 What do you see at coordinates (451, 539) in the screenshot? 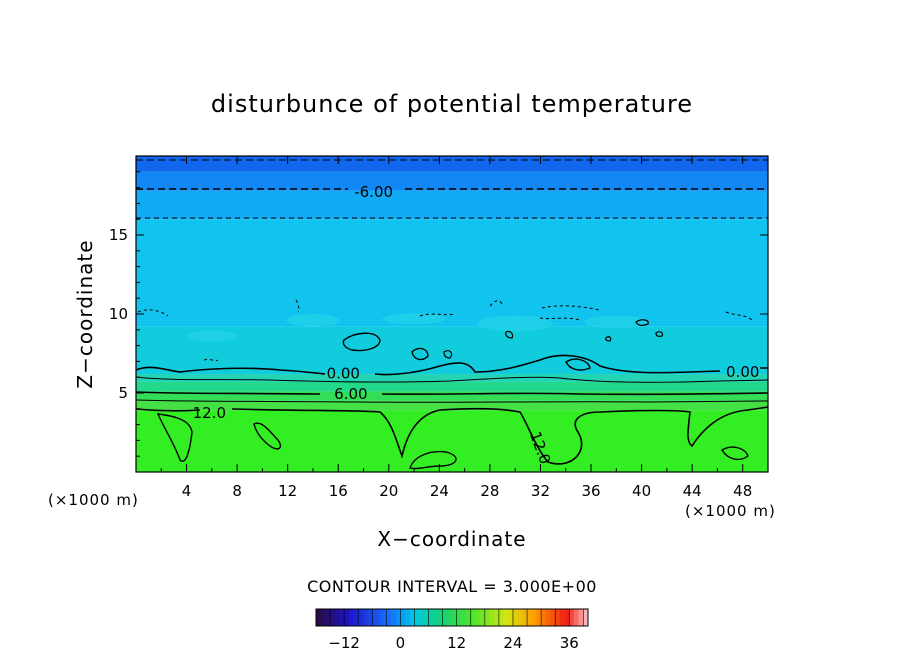
I see `x-axis-label: X−coordinate` at bounding box center [451, 539].